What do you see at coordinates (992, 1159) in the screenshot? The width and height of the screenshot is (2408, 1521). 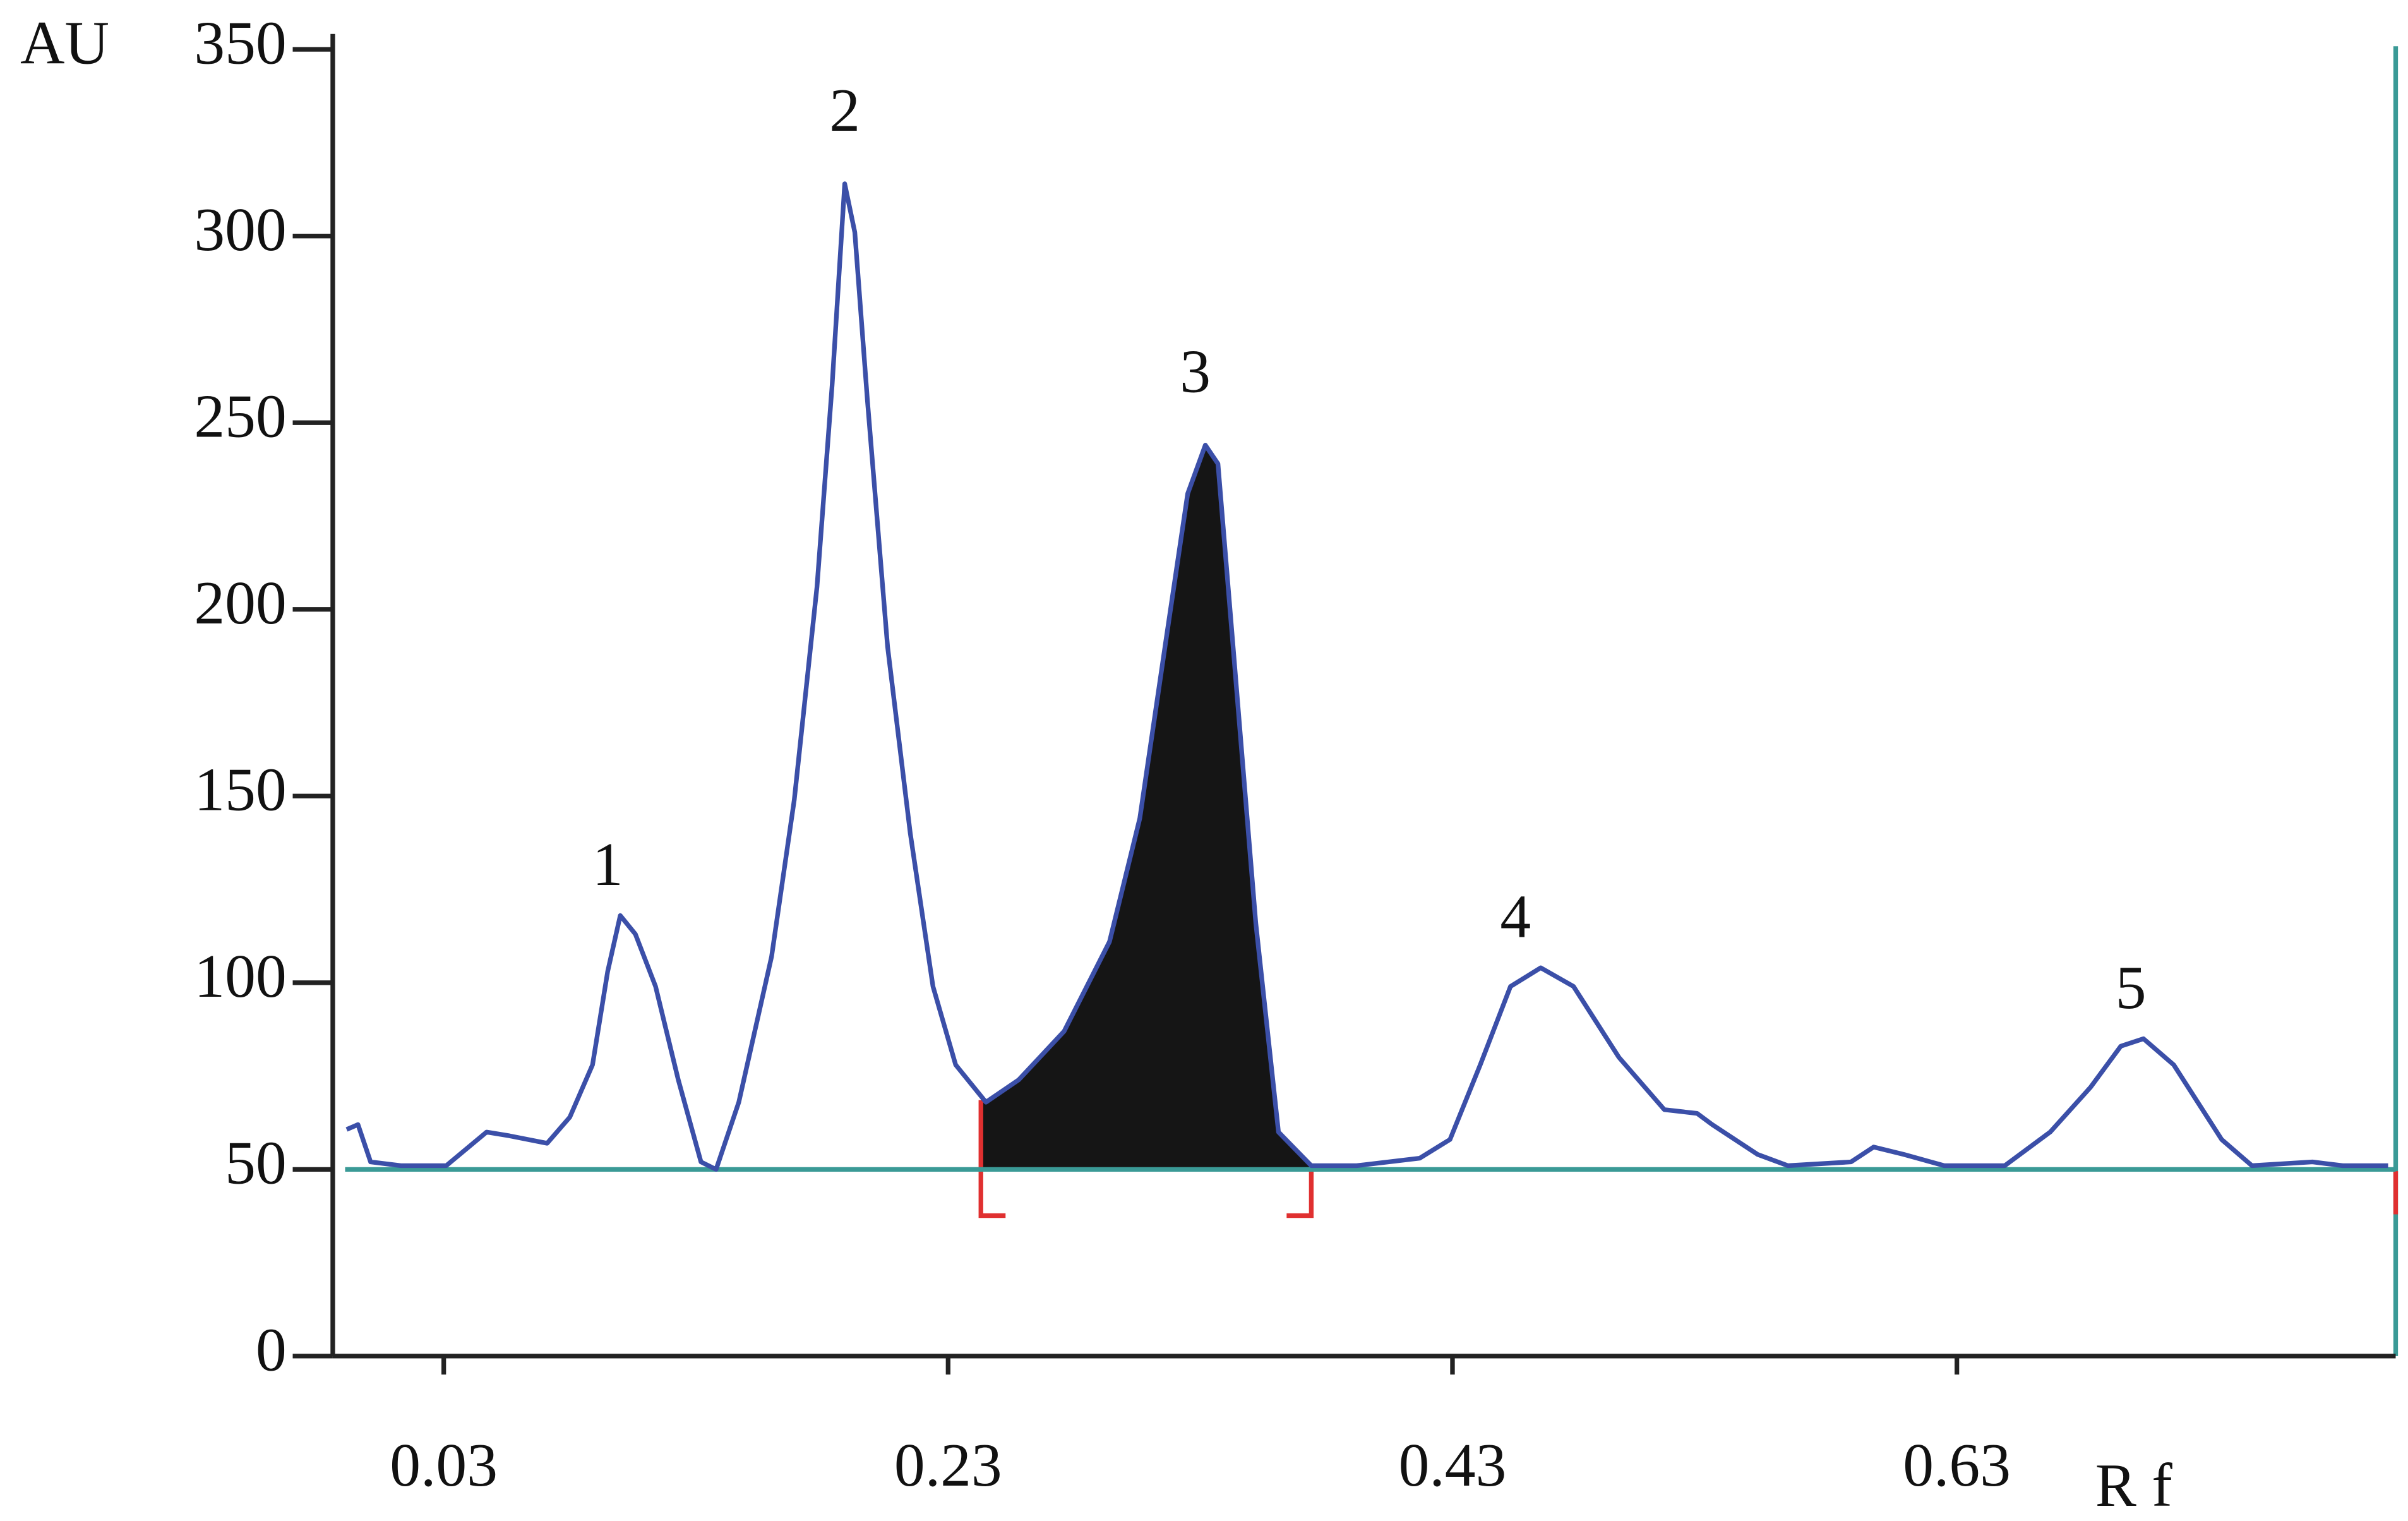 I see `range-start-bracket` at bounding box center [992, 1159].